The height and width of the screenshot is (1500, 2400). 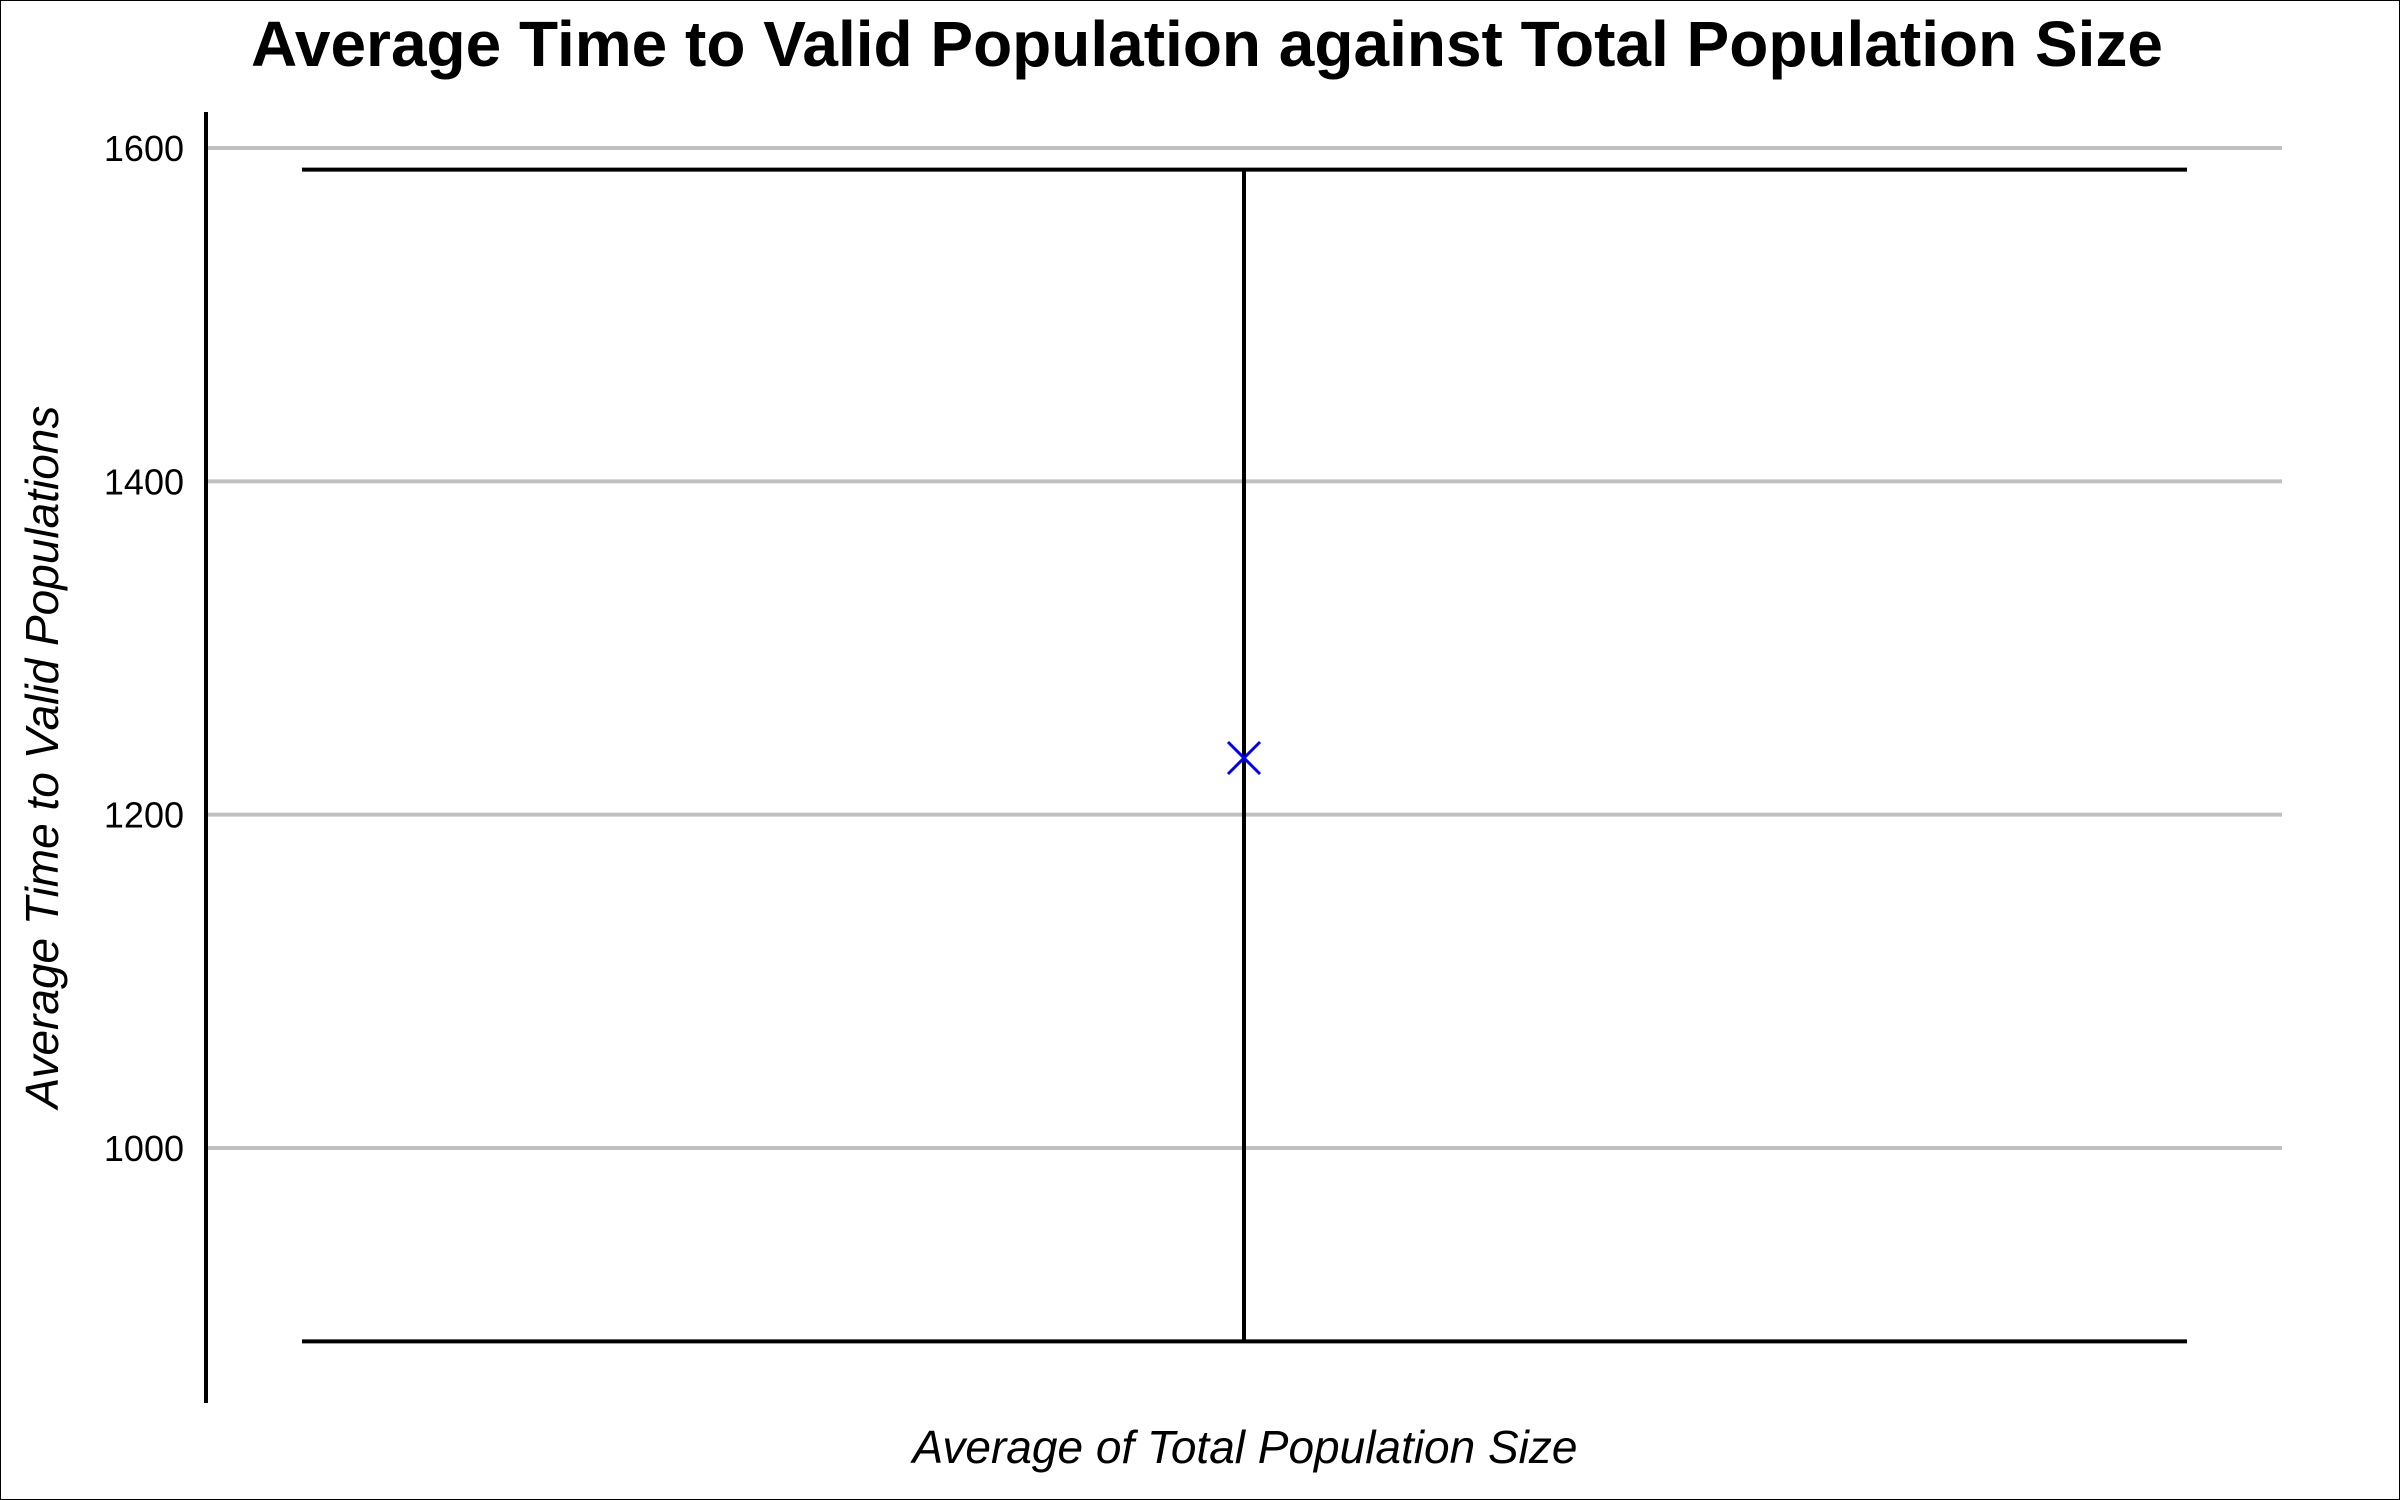 I want to click on y-tick-labels: 1000 1200 1400 1600, so click(x=144, y=648).